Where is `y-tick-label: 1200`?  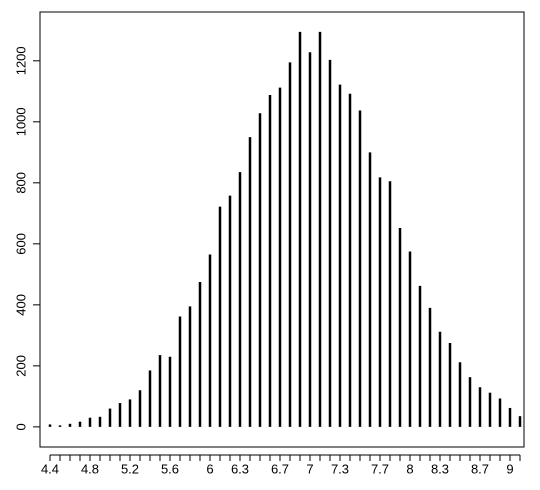 y-tick-label: 1200 is located at coordinates (20, 60).